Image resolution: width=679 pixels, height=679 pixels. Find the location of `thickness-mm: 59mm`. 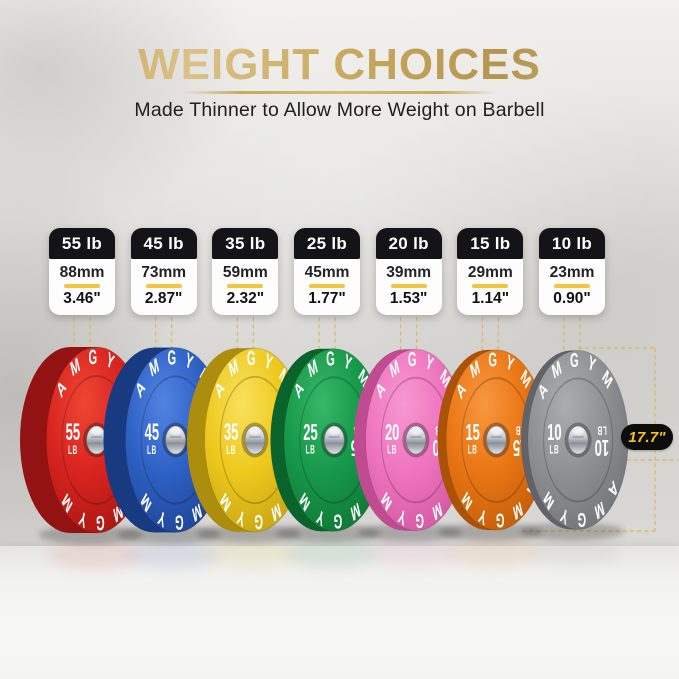

thickness-mm: 59mm is located at coordinates (245, 272).